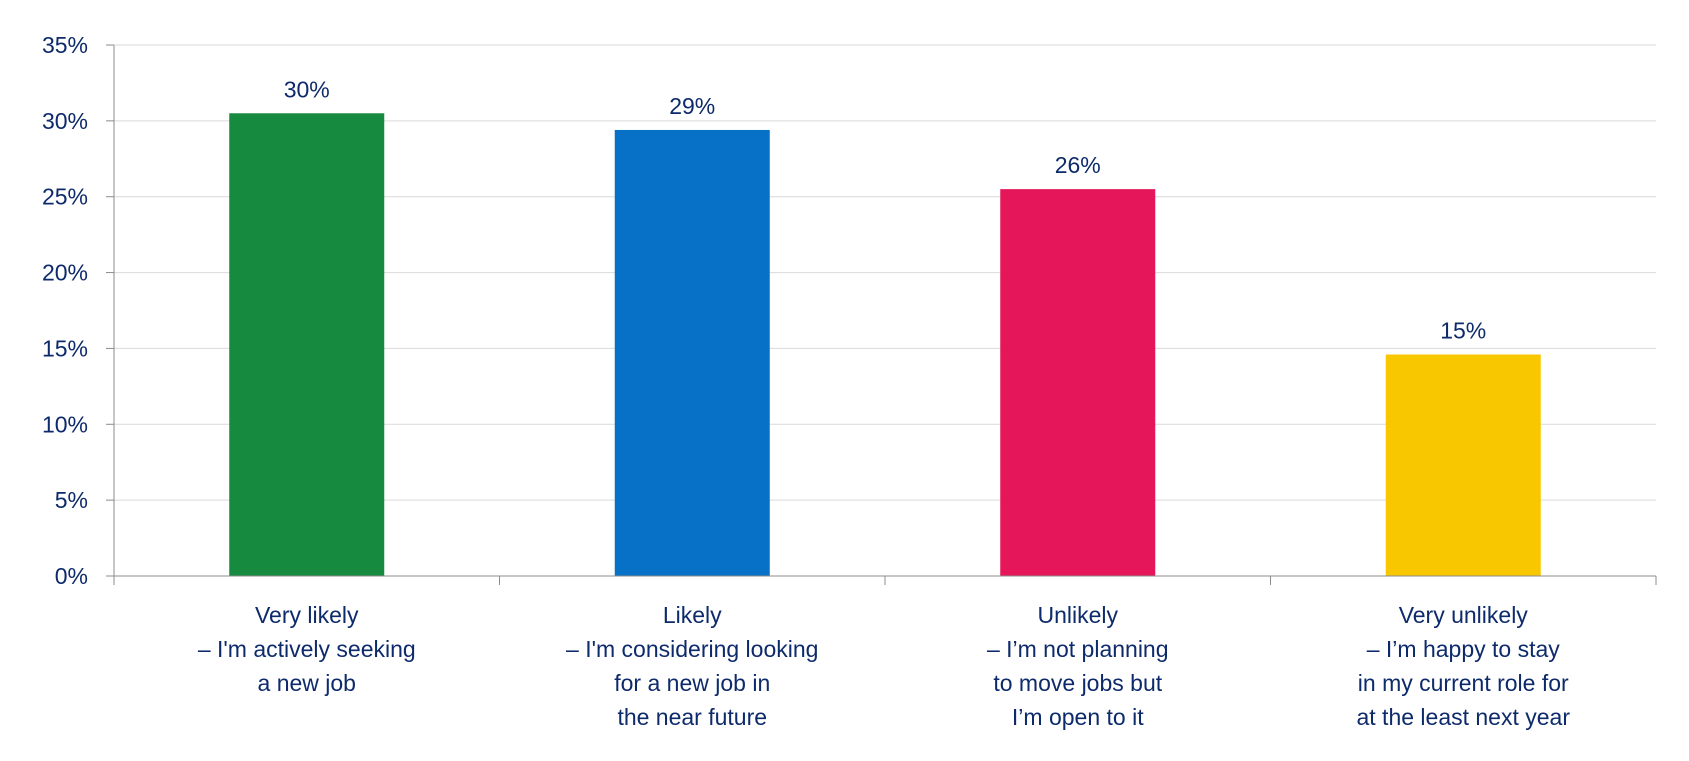  I want to click on x-category-label-line: Likely, so click(692, 615).